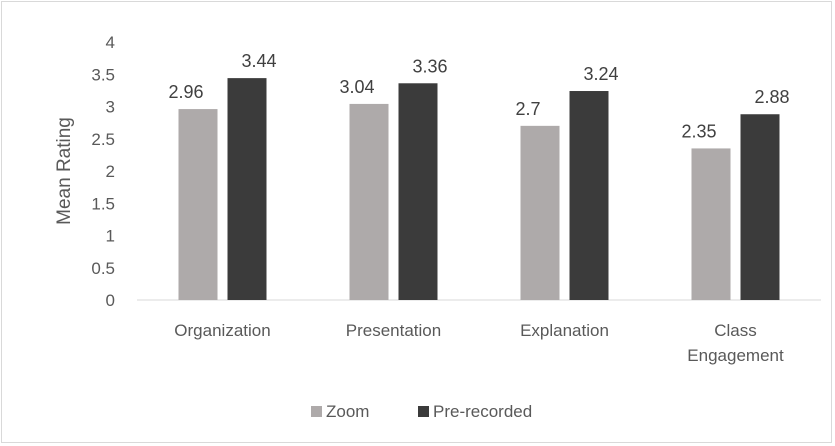  I want to click on x-tick-label: Explanation, so click(564, 330).